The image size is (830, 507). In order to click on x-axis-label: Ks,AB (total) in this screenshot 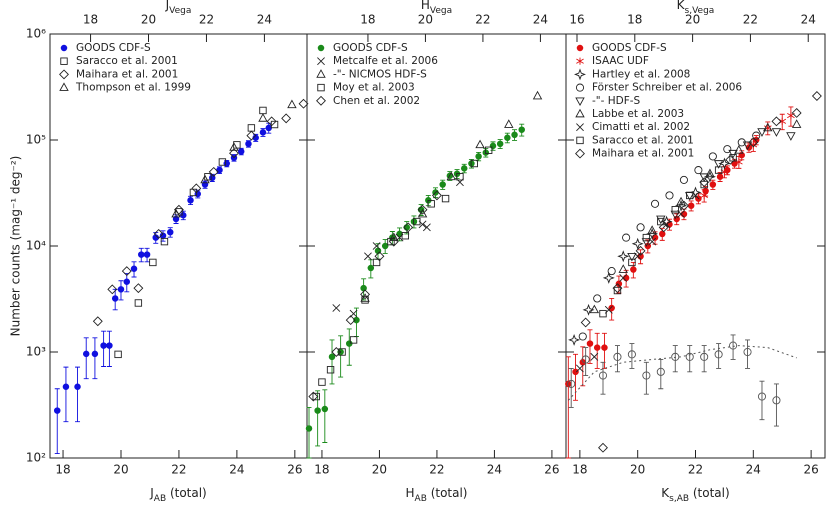, I will do `click(695, 495)`.